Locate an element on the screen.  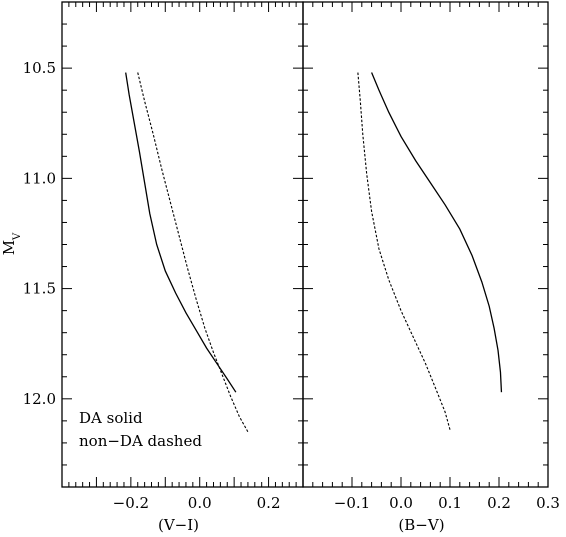
x-axis-label: (B−V) is located at coordinates (421, 525).